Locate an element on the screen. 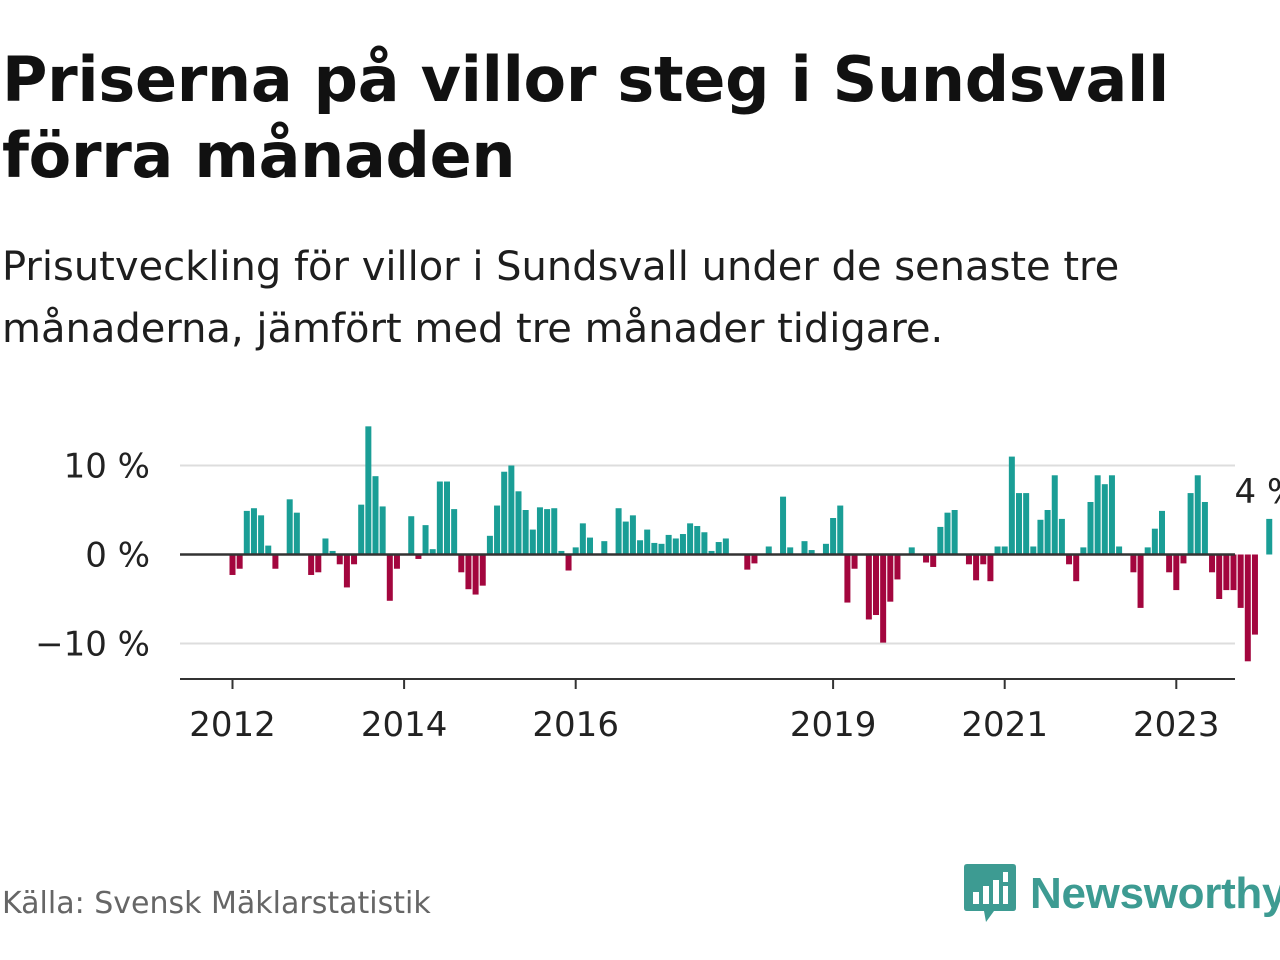 The height and width of the screenshot is (960, 1280). x-axis-ticks: 2012 2014 2016 2019 2021 2023 is located at coordinates (704, 712).